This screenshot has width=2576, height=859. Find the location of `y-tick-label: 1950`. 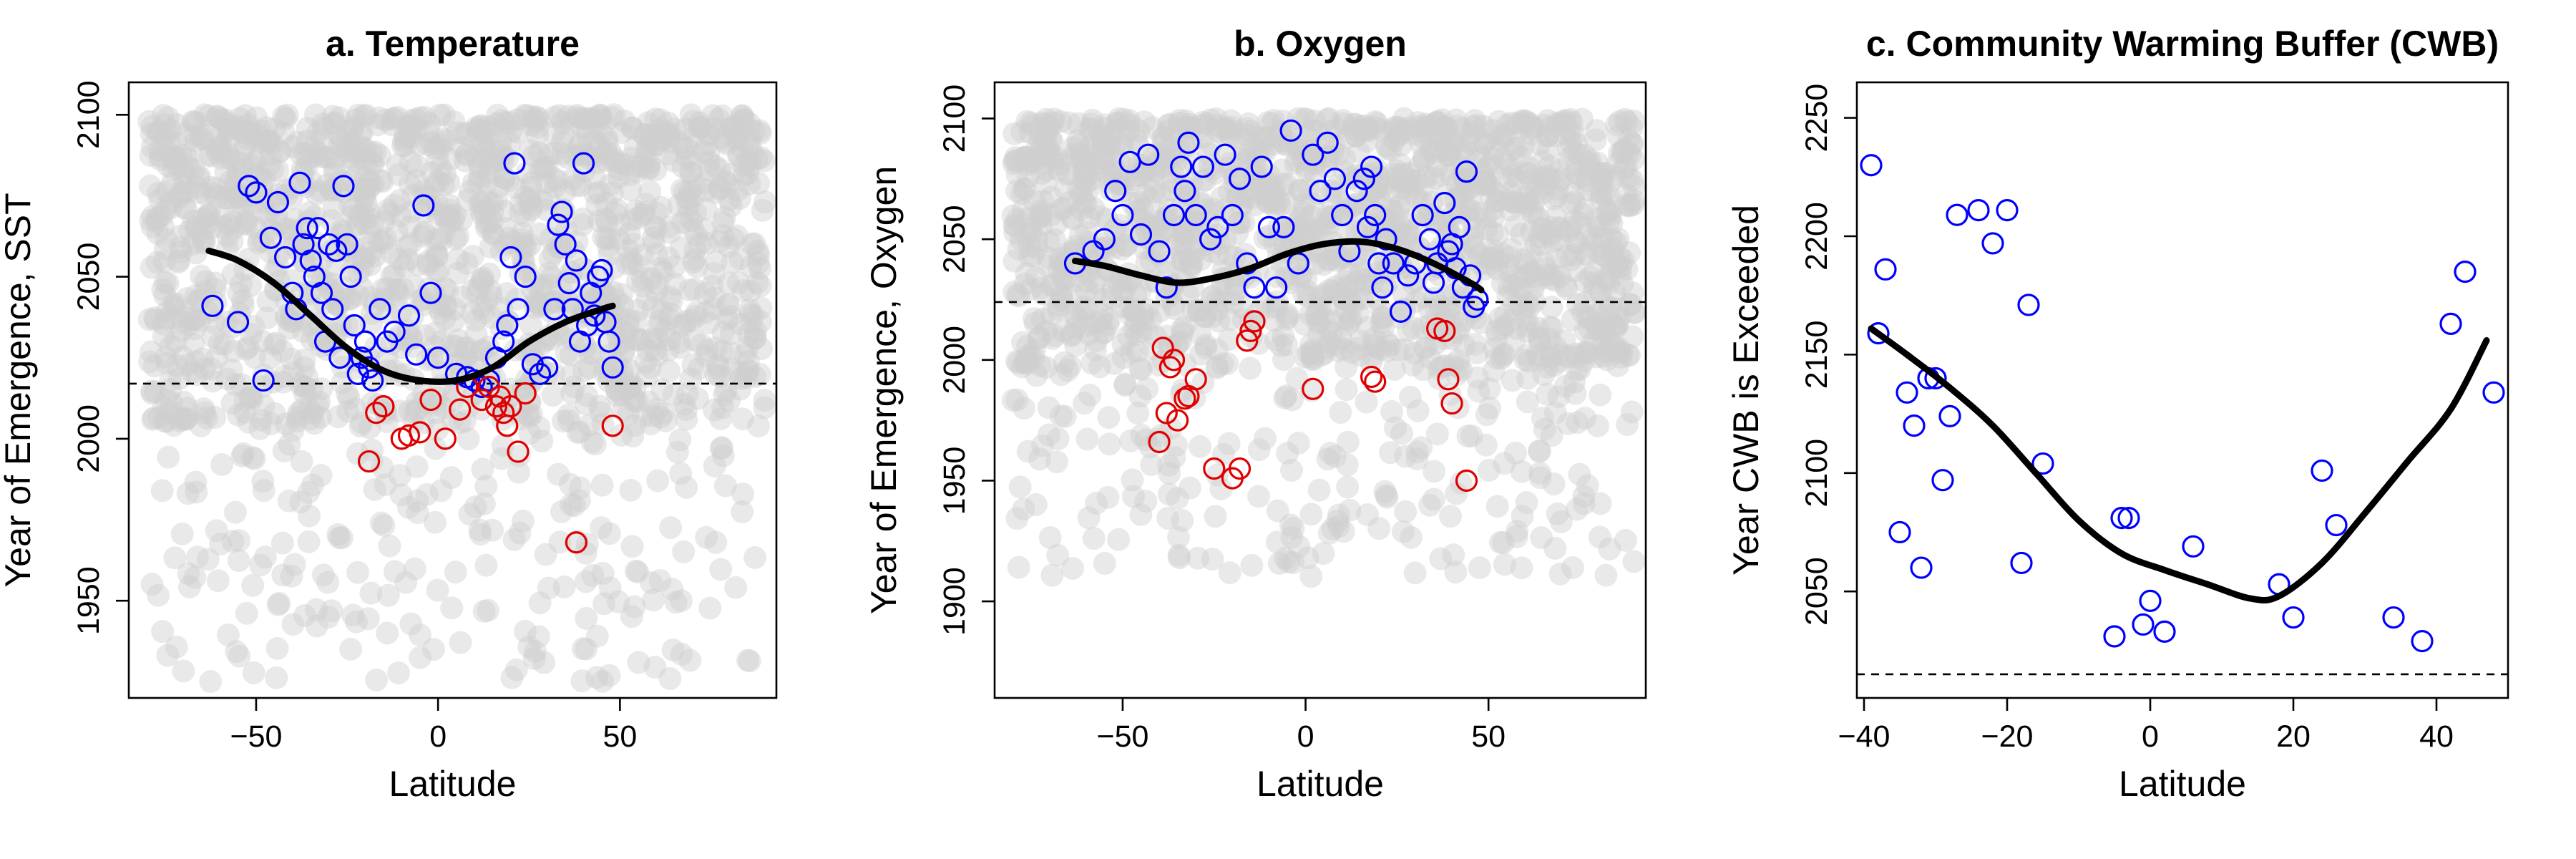

y-tick-label: 1950 is located at coordinates (954, 481).